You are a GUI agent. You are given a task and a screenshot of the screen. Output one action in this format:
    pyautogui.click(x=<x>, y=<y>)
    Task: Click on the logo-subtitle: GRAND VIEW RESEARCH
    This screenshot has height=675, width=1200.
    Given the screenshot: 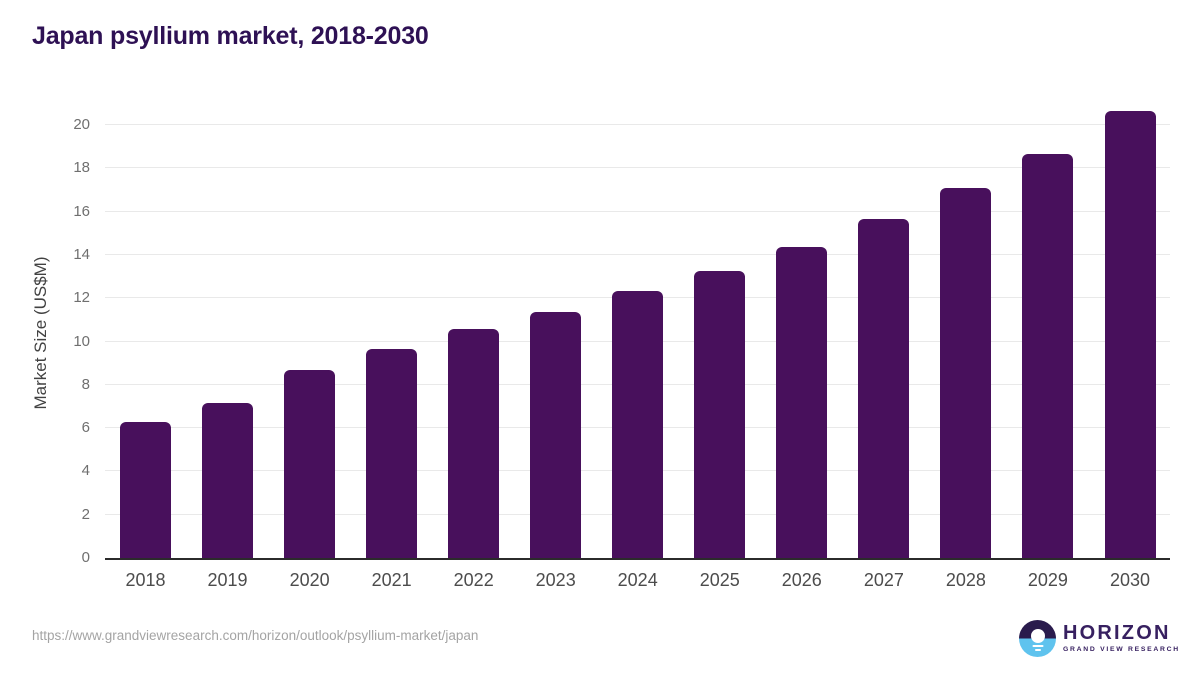 What is the action you would take?
    pyautogui.click(x=1121, y=649)
    